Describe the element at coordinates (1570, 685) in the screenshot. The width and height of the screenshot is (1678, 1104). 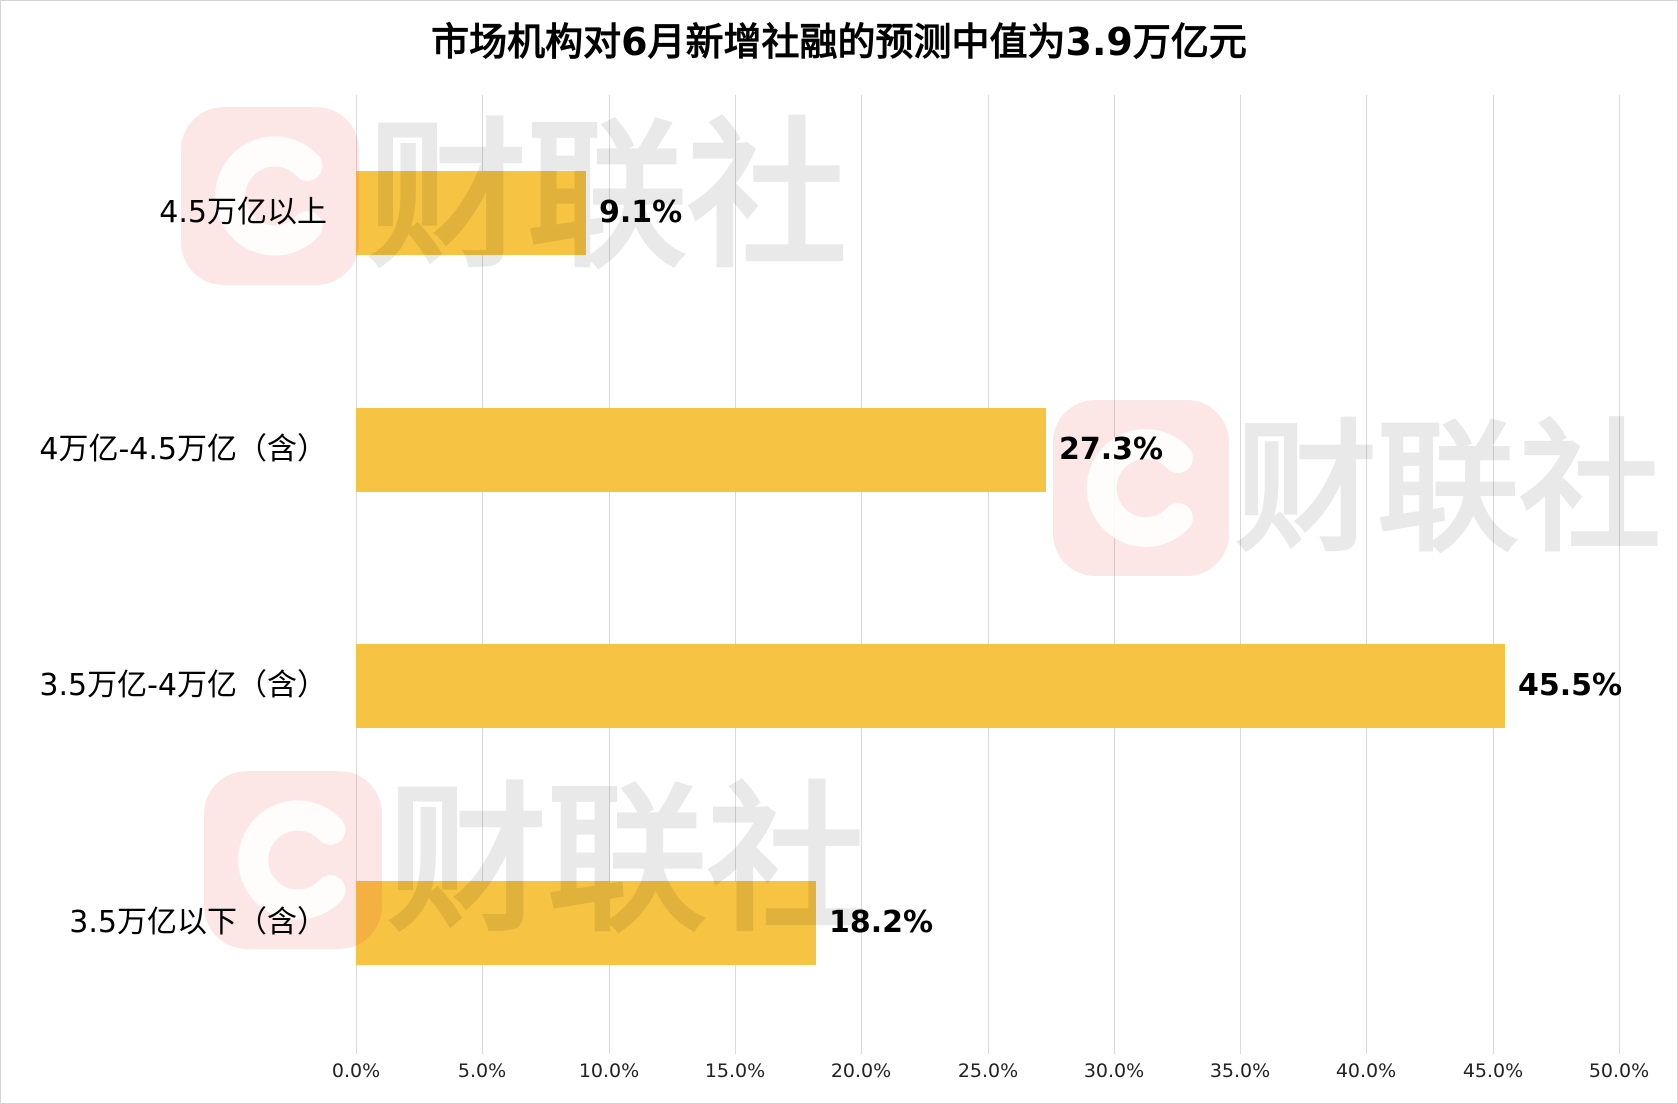
I see `data-label-3: 45.5%` at that location.